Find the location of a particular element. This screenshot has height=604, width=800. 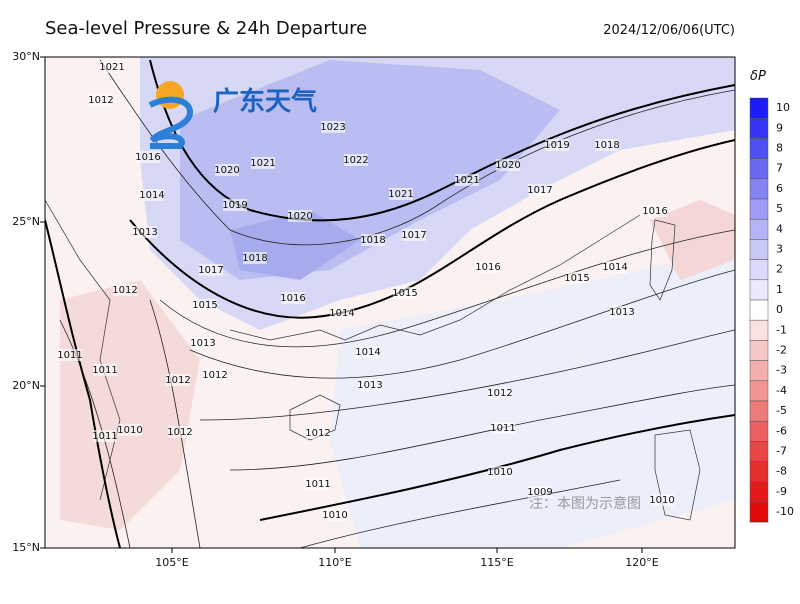

lon-label: 115°E is located at coordinates (496, 562).